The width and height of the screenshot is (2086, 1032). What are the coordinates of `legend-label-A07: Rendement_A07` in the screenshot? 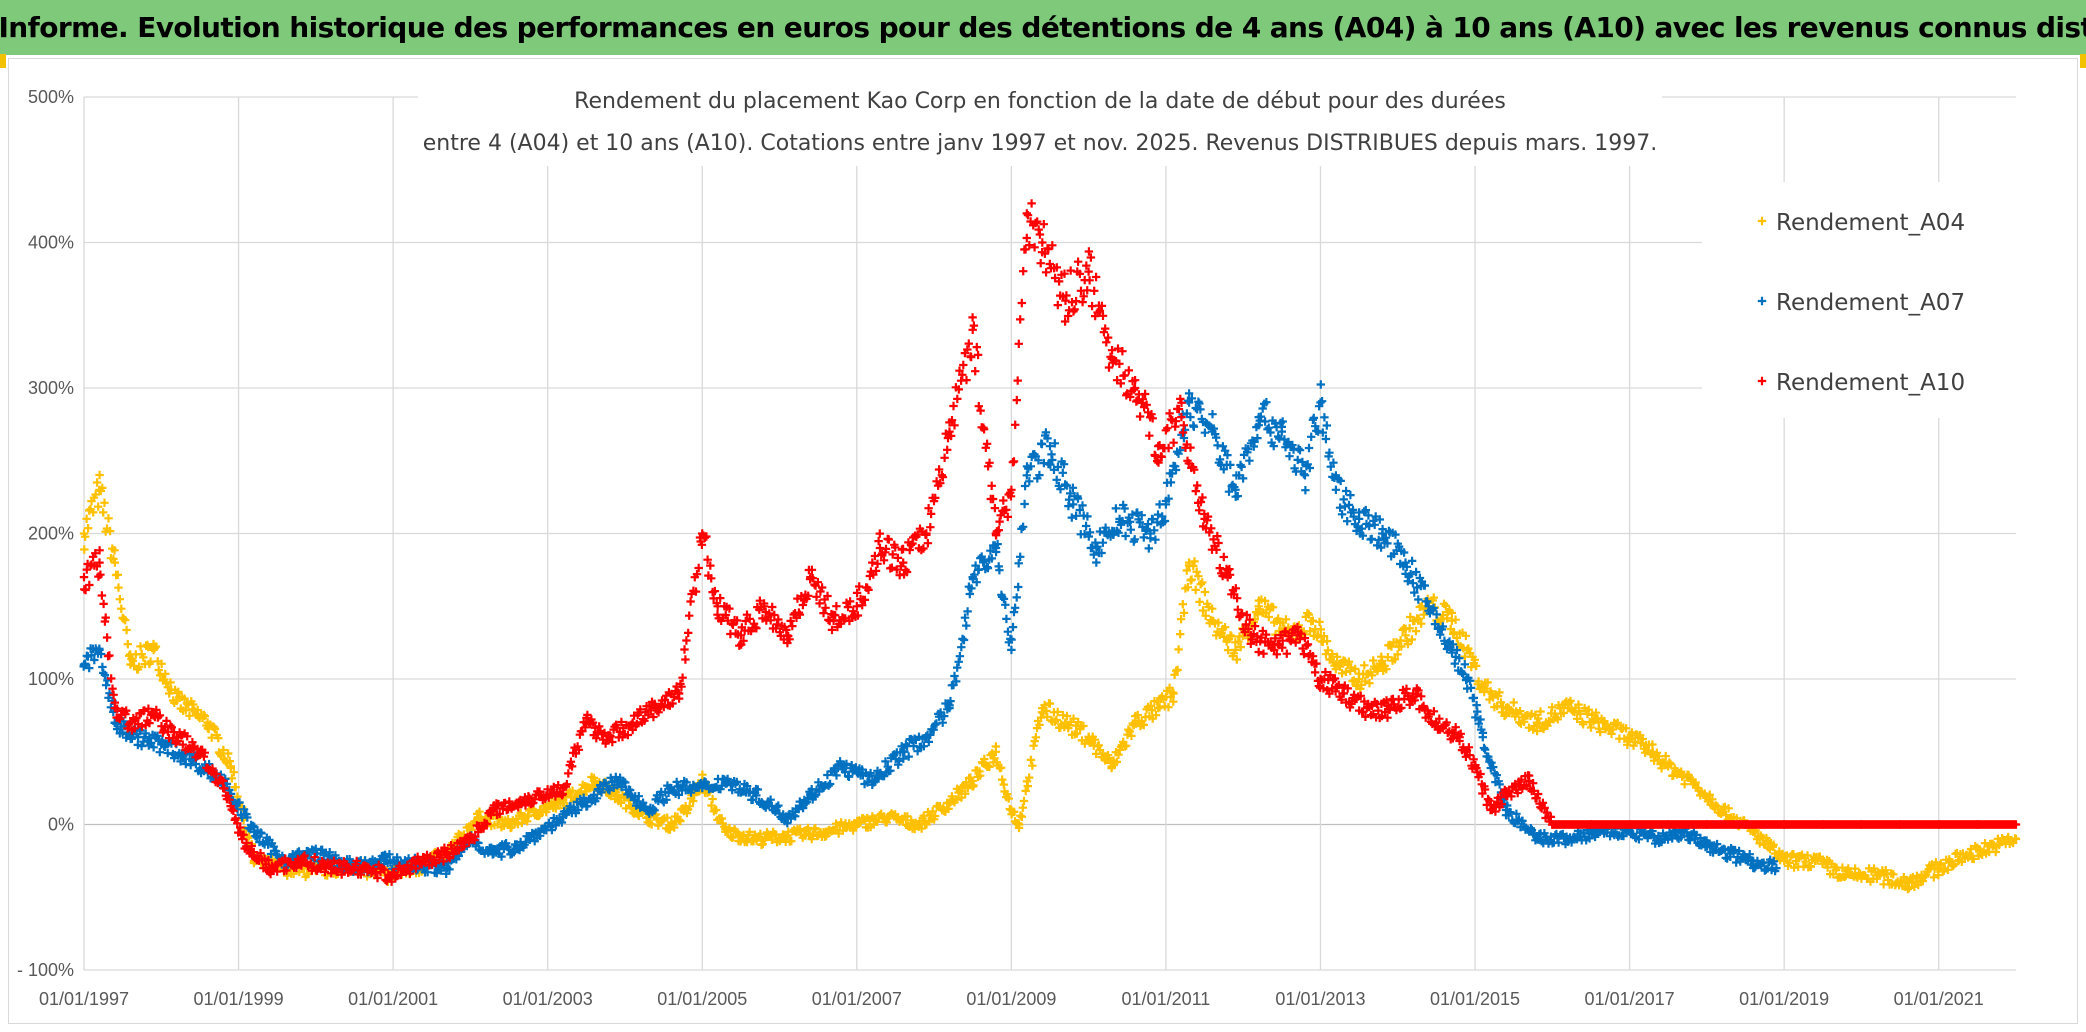 It's located at (1870, 303).